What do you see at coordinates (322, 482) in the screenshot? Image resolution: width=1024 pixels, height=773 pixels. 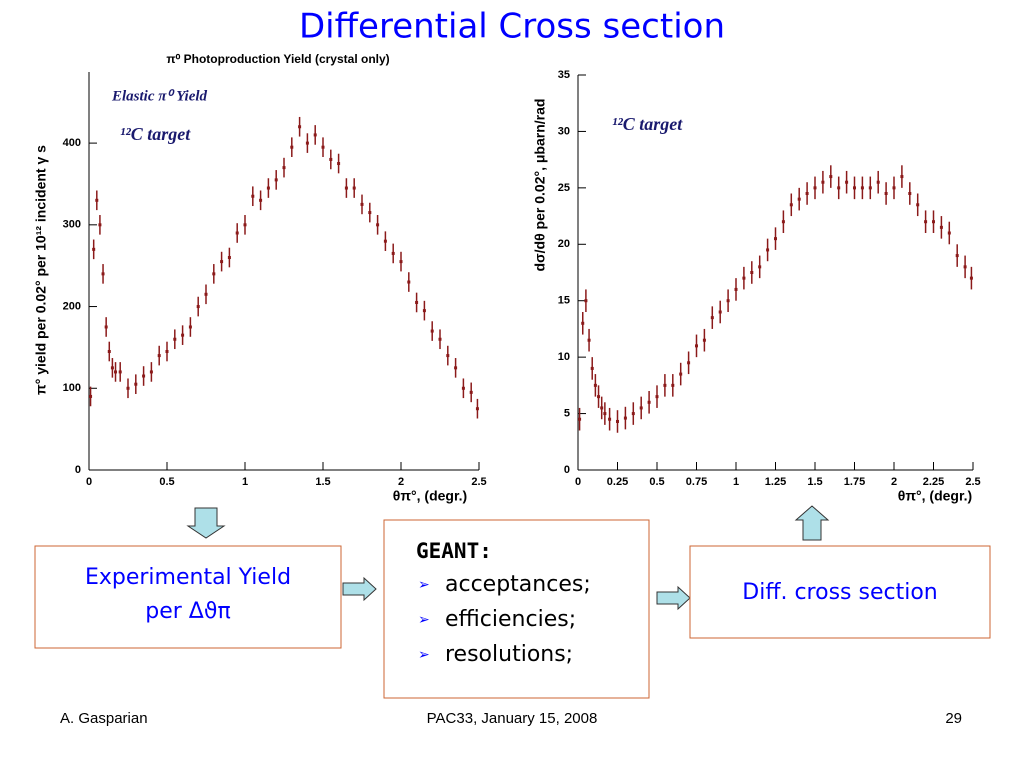 I see `x-tick-label: 1.5` at bounding box center [322, 482].